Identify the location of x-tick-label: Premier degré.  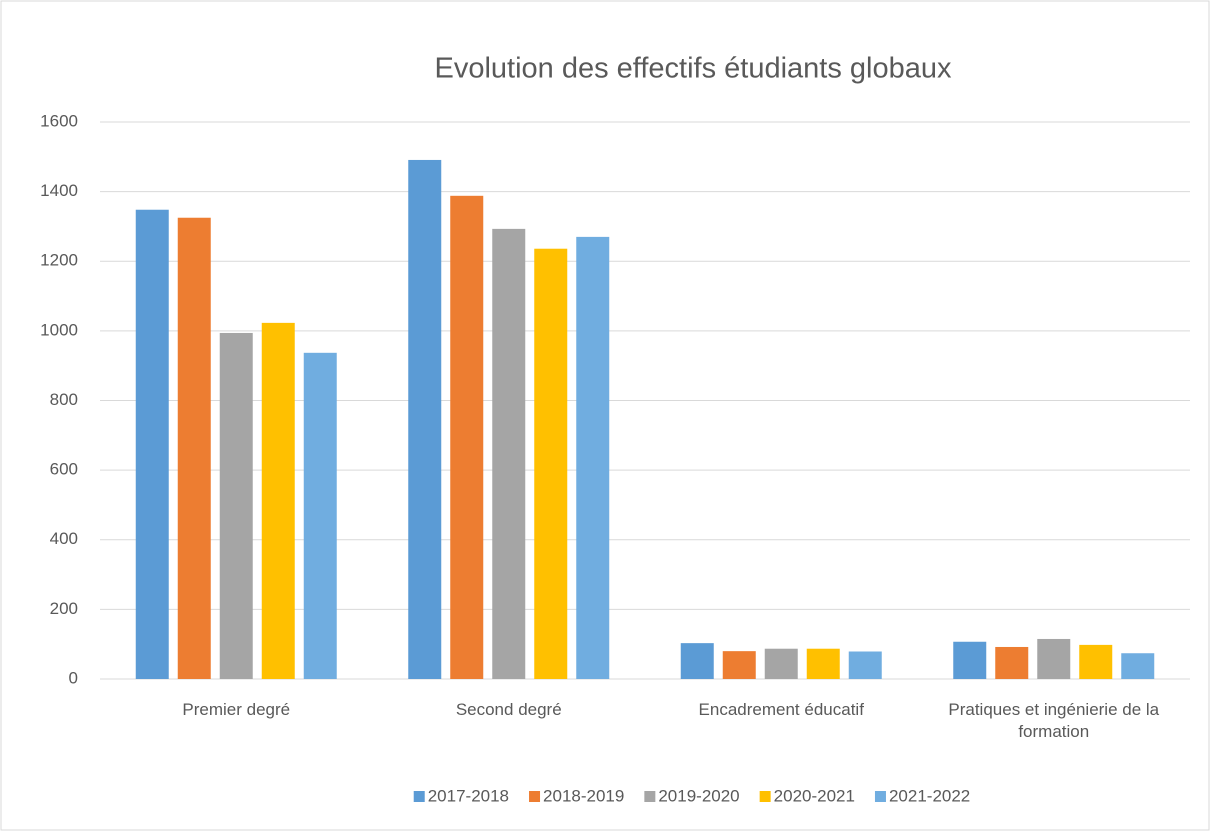
(236, 709).